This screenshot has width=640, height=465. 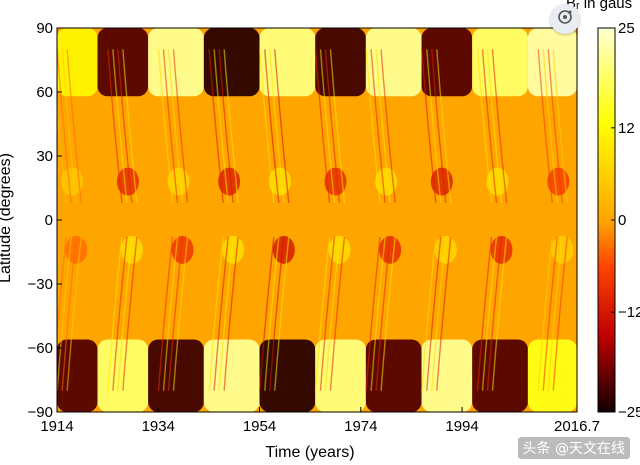 I want to click on y-axis: 90 60 30 0 −30 −60 −90, so click(x=45, y=220).